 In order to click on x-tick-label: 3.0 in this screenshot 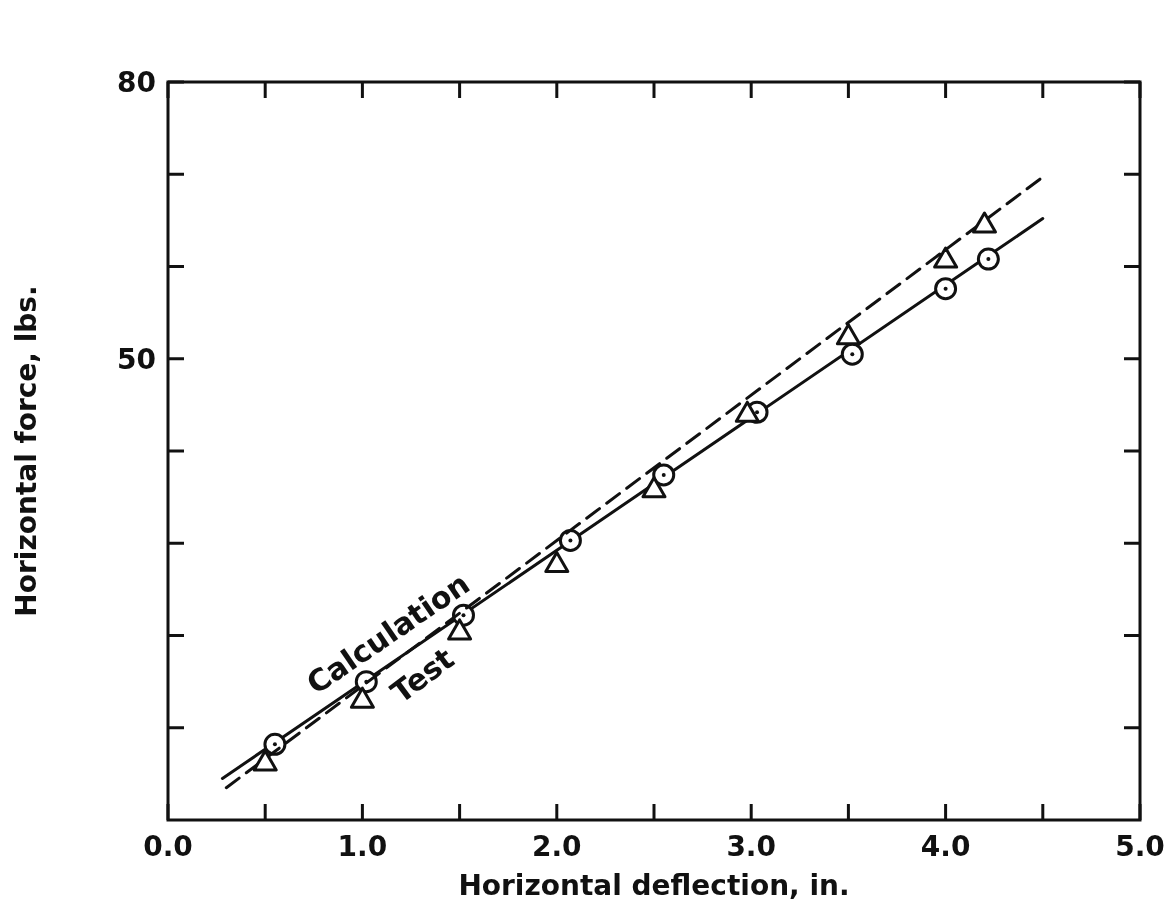, I will do `click(751, 846)`.